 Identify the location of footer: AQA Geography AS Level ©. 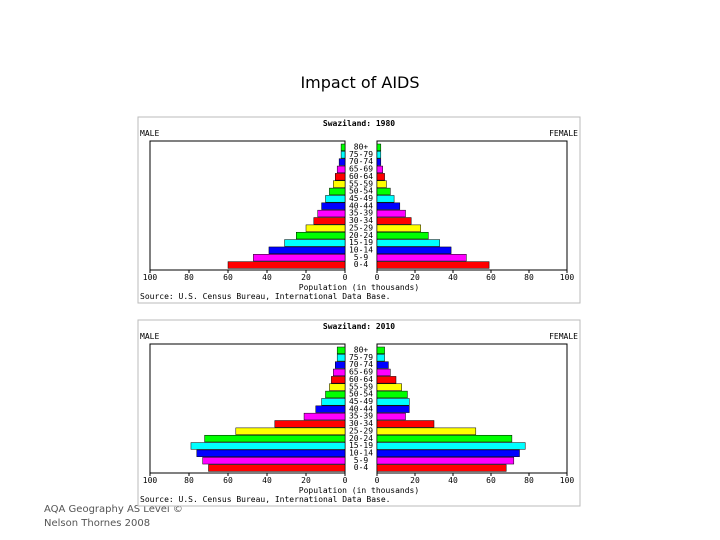
(113, 509).